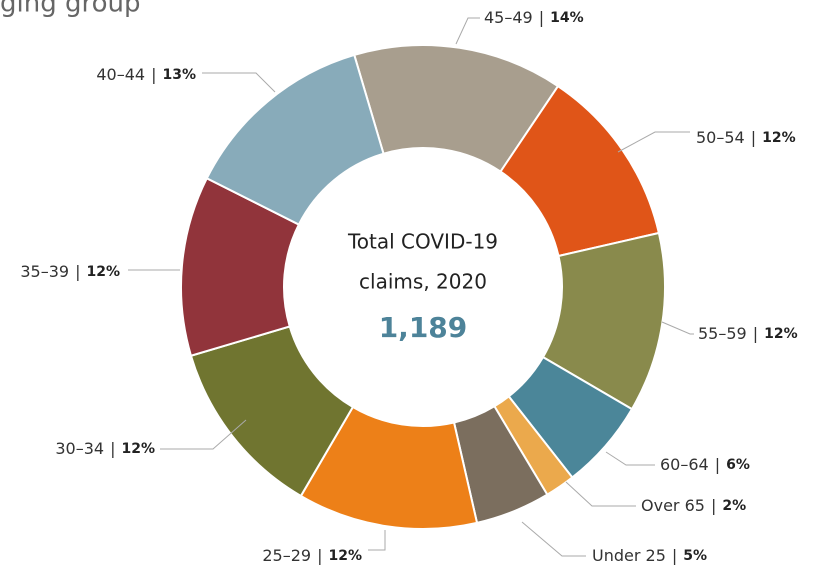 The height and width of the screenshot is (573, 830). Describe the element at coordinates (422, 242) in the screenshot. I see `center-label: Total COVID-19` at that location.